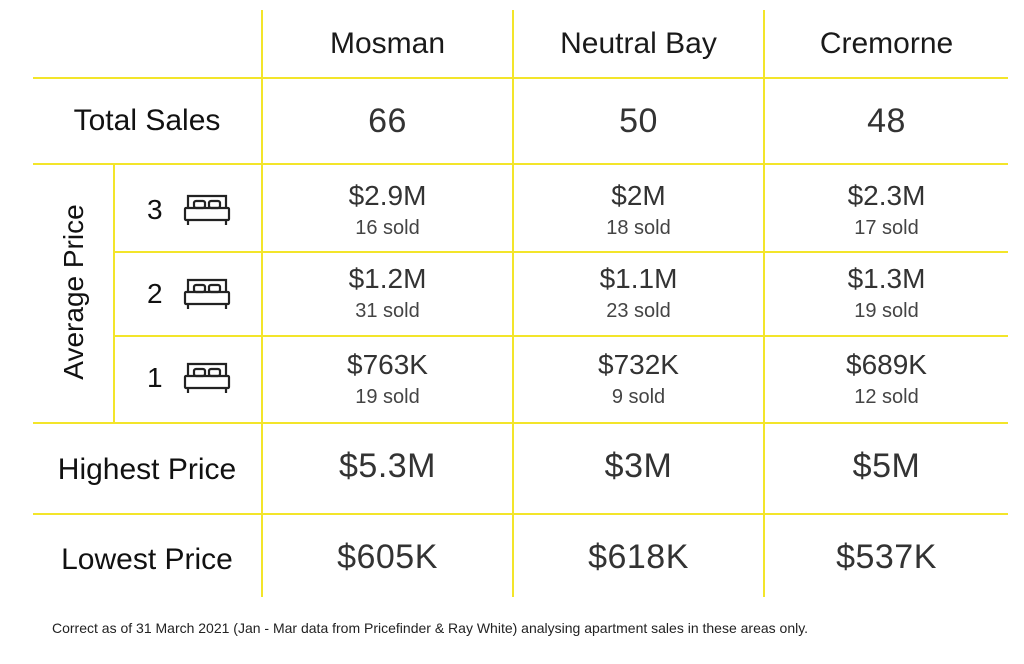 The height and width of the screenshot is (664, 1024). I want to click on avg-price-value: $689K, so click(886, 364).